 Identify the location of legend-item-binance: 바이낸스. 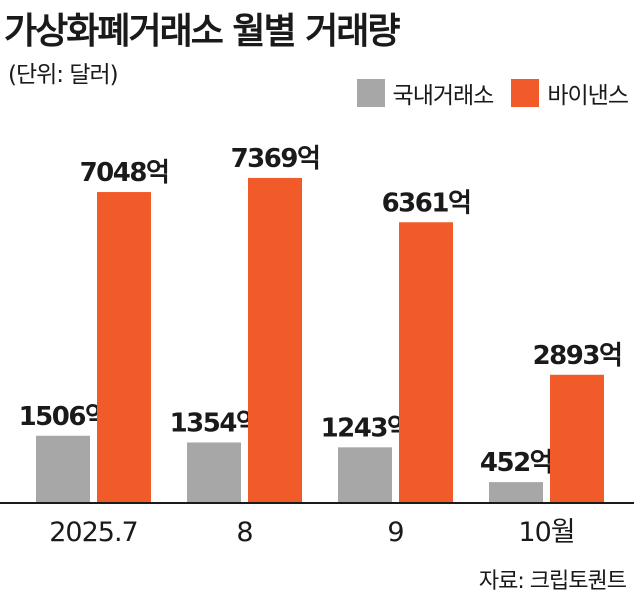
(570, 93).